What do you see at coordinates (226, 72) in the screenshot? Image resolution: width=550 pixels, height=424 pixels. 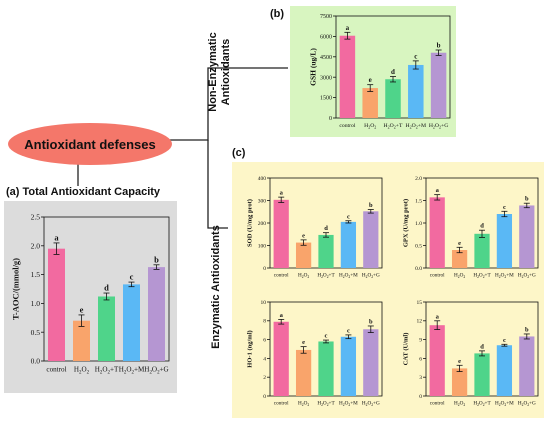 I see `section-b-label-line2: Antioxidants` at bounding box center [226, 72].